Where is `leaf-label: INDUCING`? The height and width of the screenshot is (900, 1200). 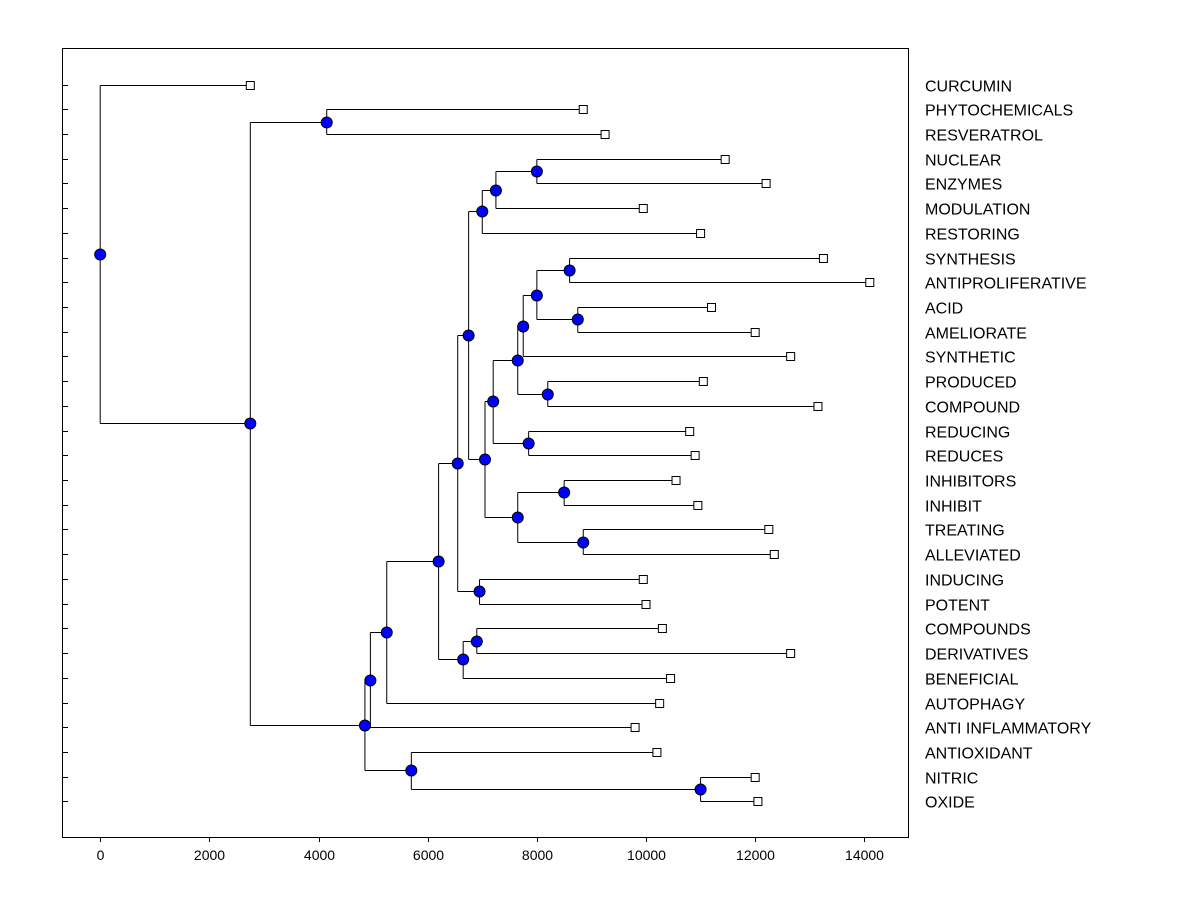
leaf-label: INDUCING is located at coordinates (964, 581).